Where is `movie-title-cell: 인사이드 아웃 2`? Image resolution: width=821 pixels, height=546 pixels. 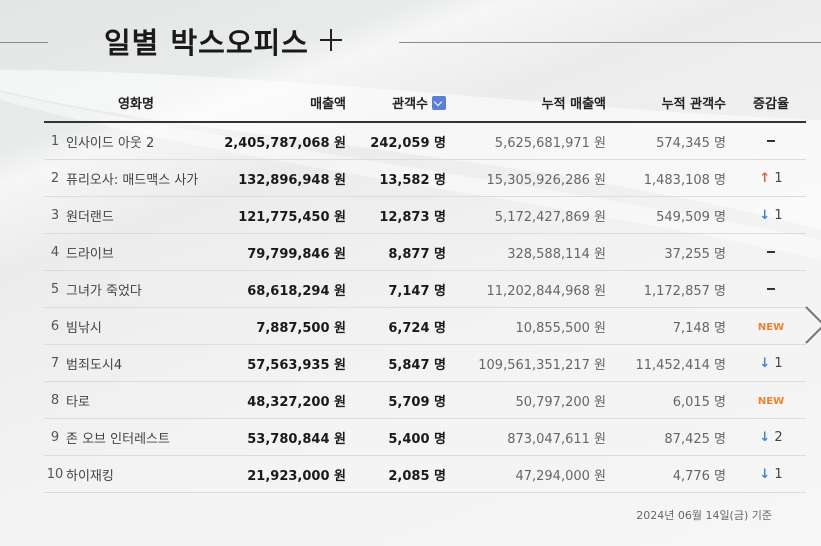 movie-title-cell: 인사이드 아웃 2 is located at coordinates (136, 141).